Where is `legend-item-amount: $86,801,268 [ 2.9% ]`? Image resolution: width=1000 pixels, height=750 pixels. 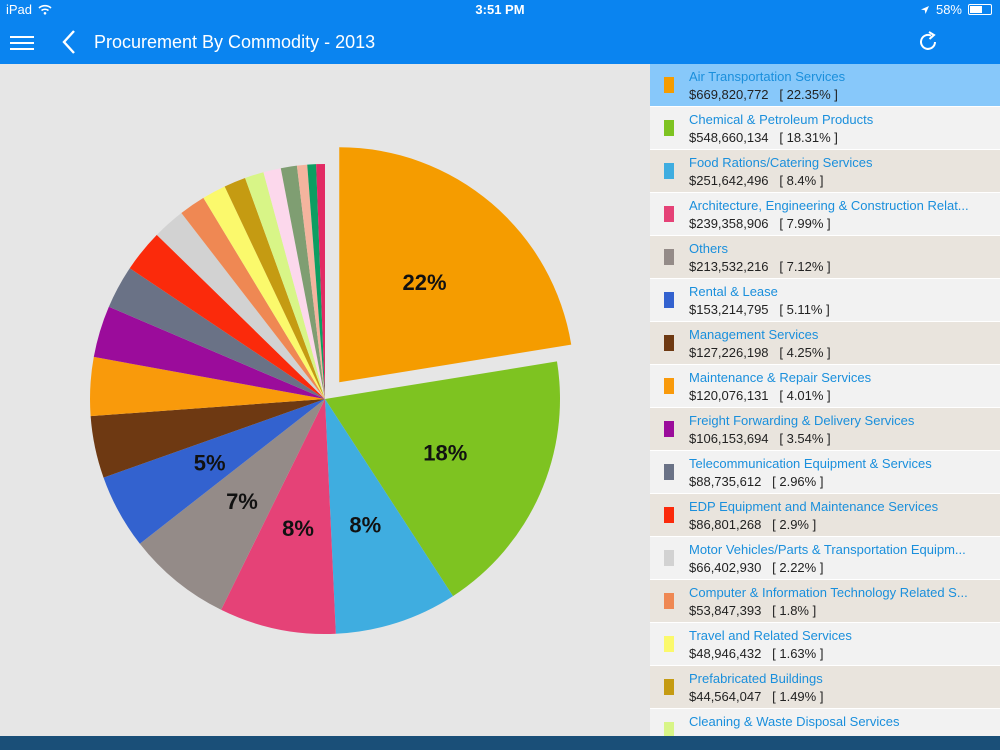 legend-item-amount: $86,801,268 [ 2.9% ] is located at coordinates (753, 524).